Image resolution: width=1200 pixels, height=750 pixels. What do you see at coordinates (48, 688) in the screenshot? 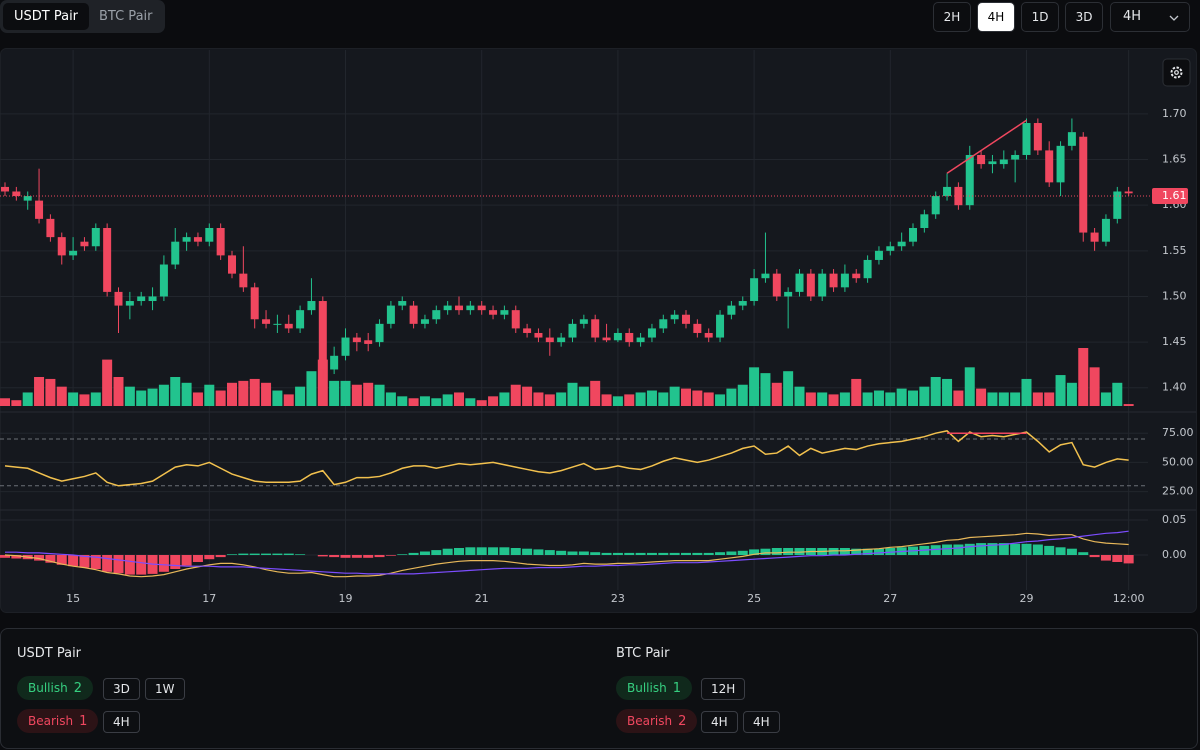
I see `pill-label: Bullish` at bounding box center [48, 688].